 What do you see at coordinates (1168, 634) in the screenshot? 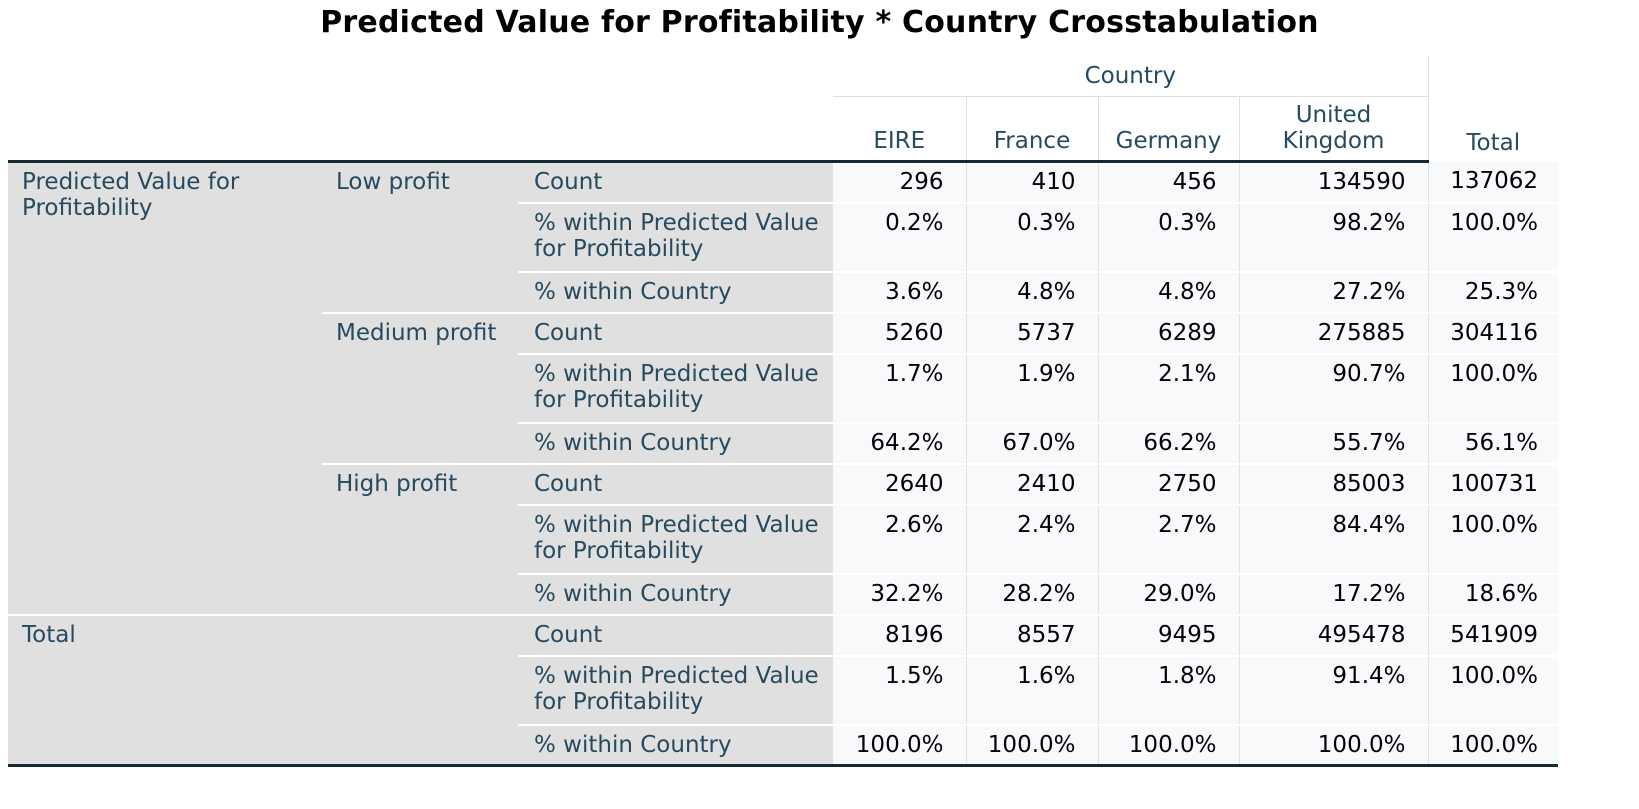
I see `table-cell: 9495` at bounding box center [1168, 634].